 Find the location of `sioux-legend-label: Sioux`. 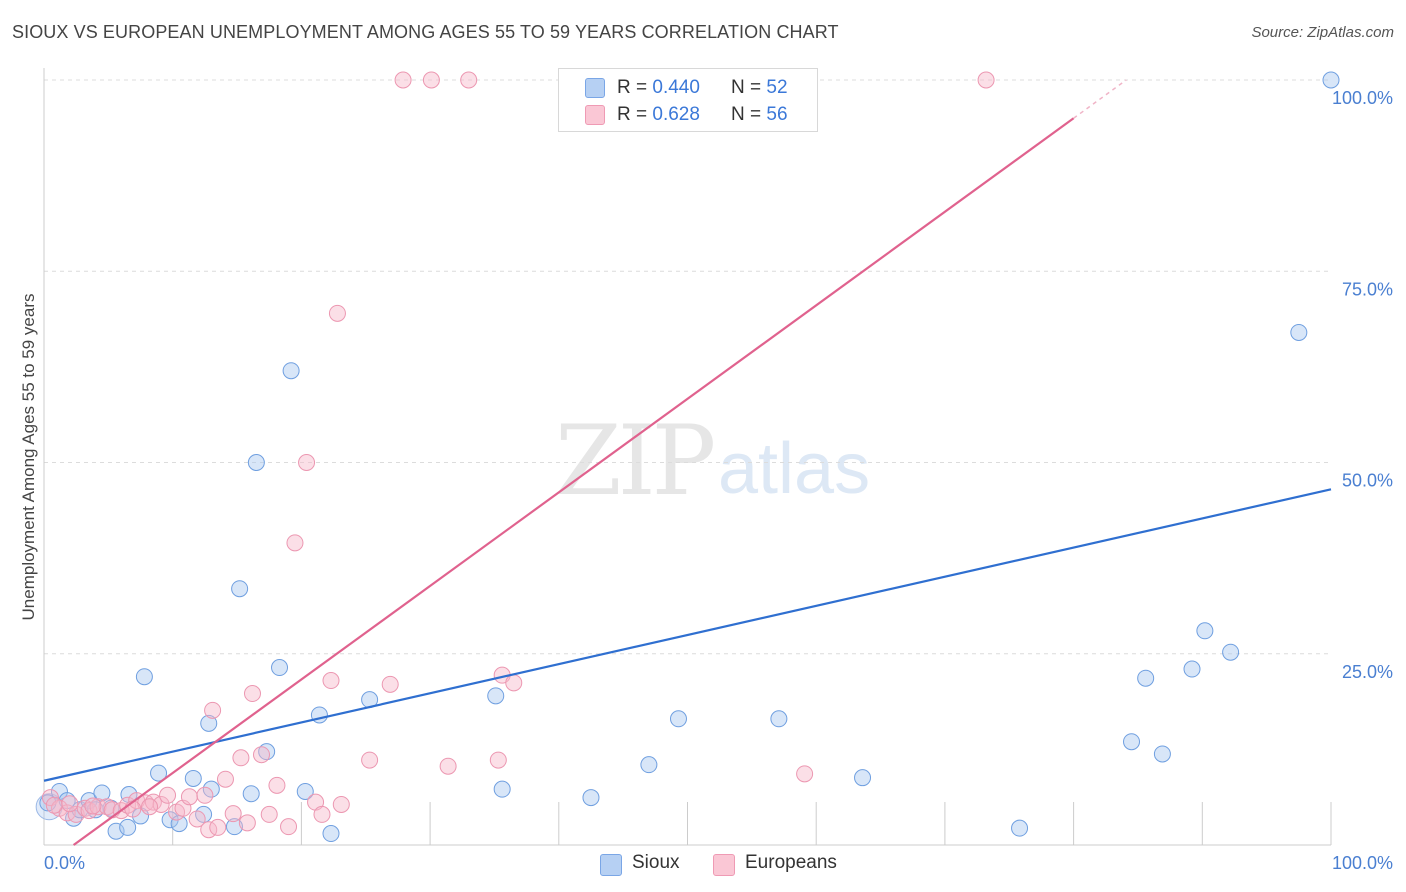

sioux-legend-label: Sioux is located at coordinates (656, 862).